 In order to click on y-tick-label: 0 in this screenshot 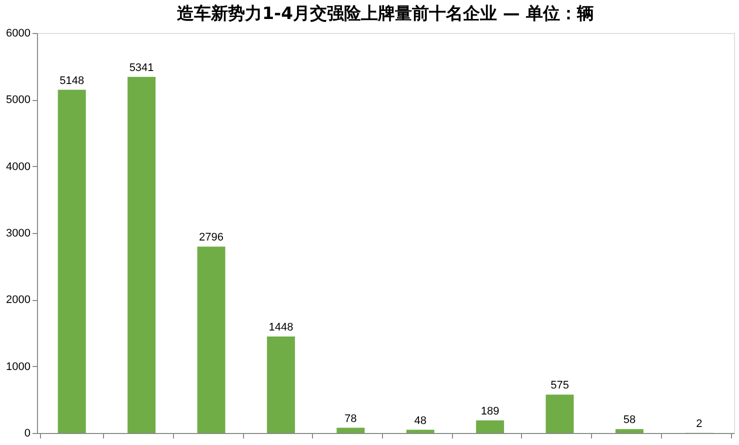, I will do `click(27, 434)`.